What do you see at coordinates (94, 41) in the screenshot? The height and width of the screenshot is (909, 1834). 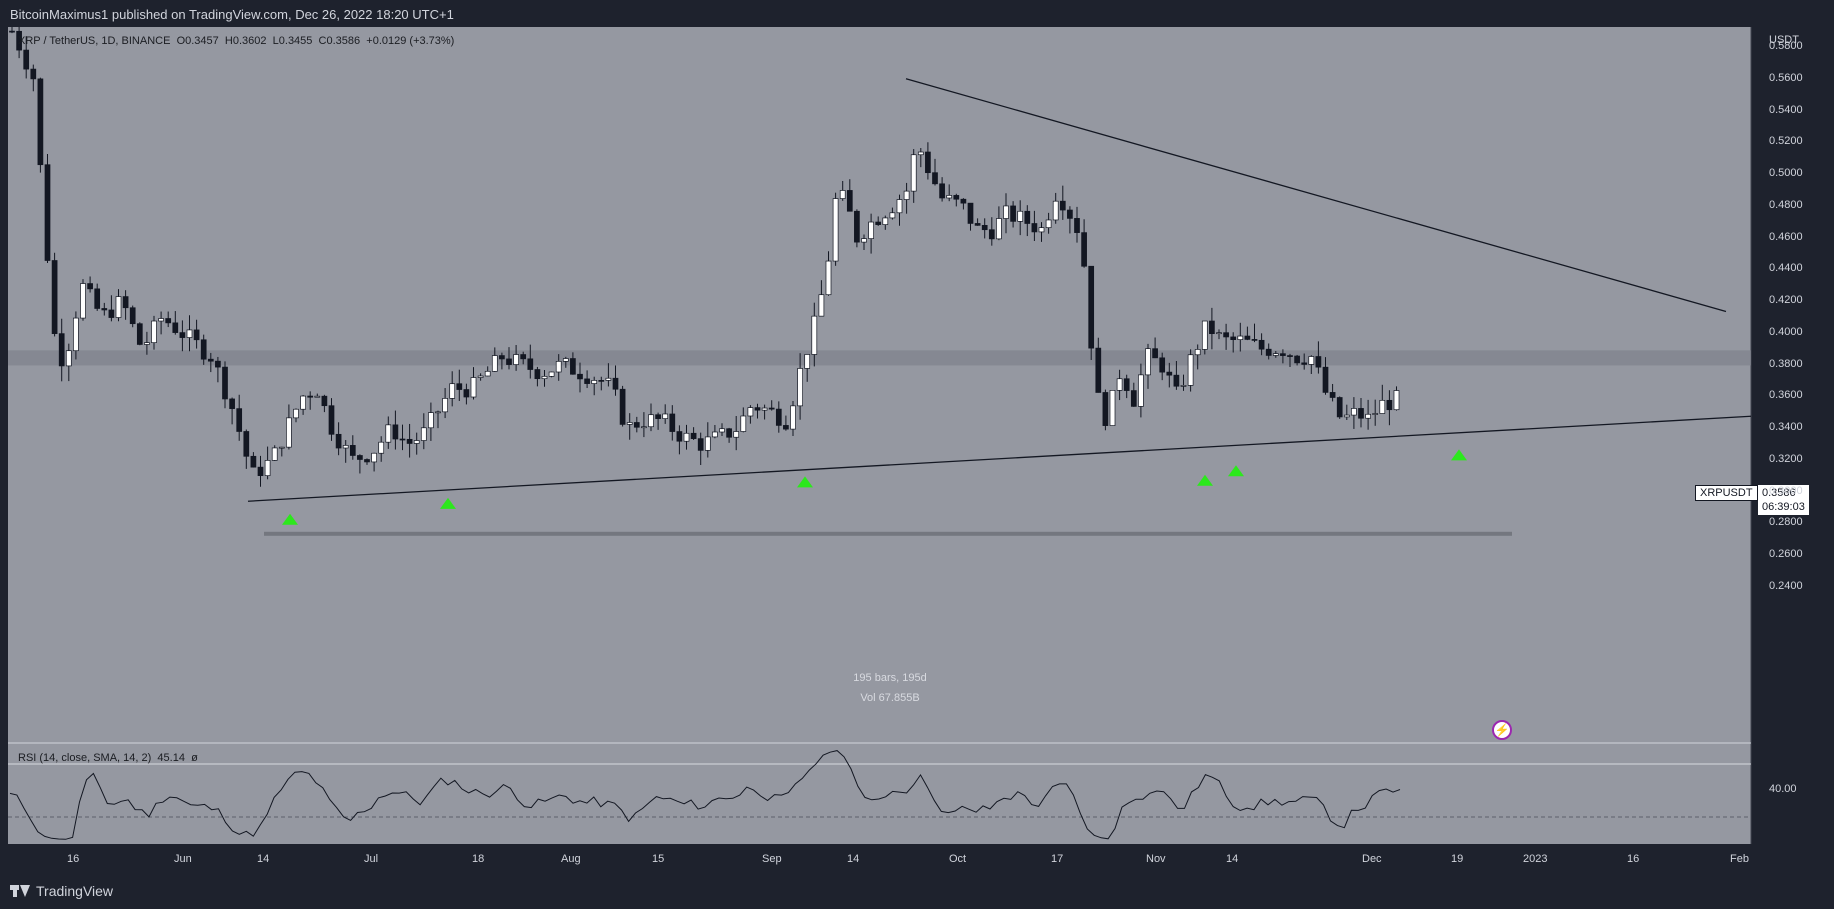 I see `symbol-title: XRP / TetherUS, 1D, BINANCE` at bounding box center [94, 41].